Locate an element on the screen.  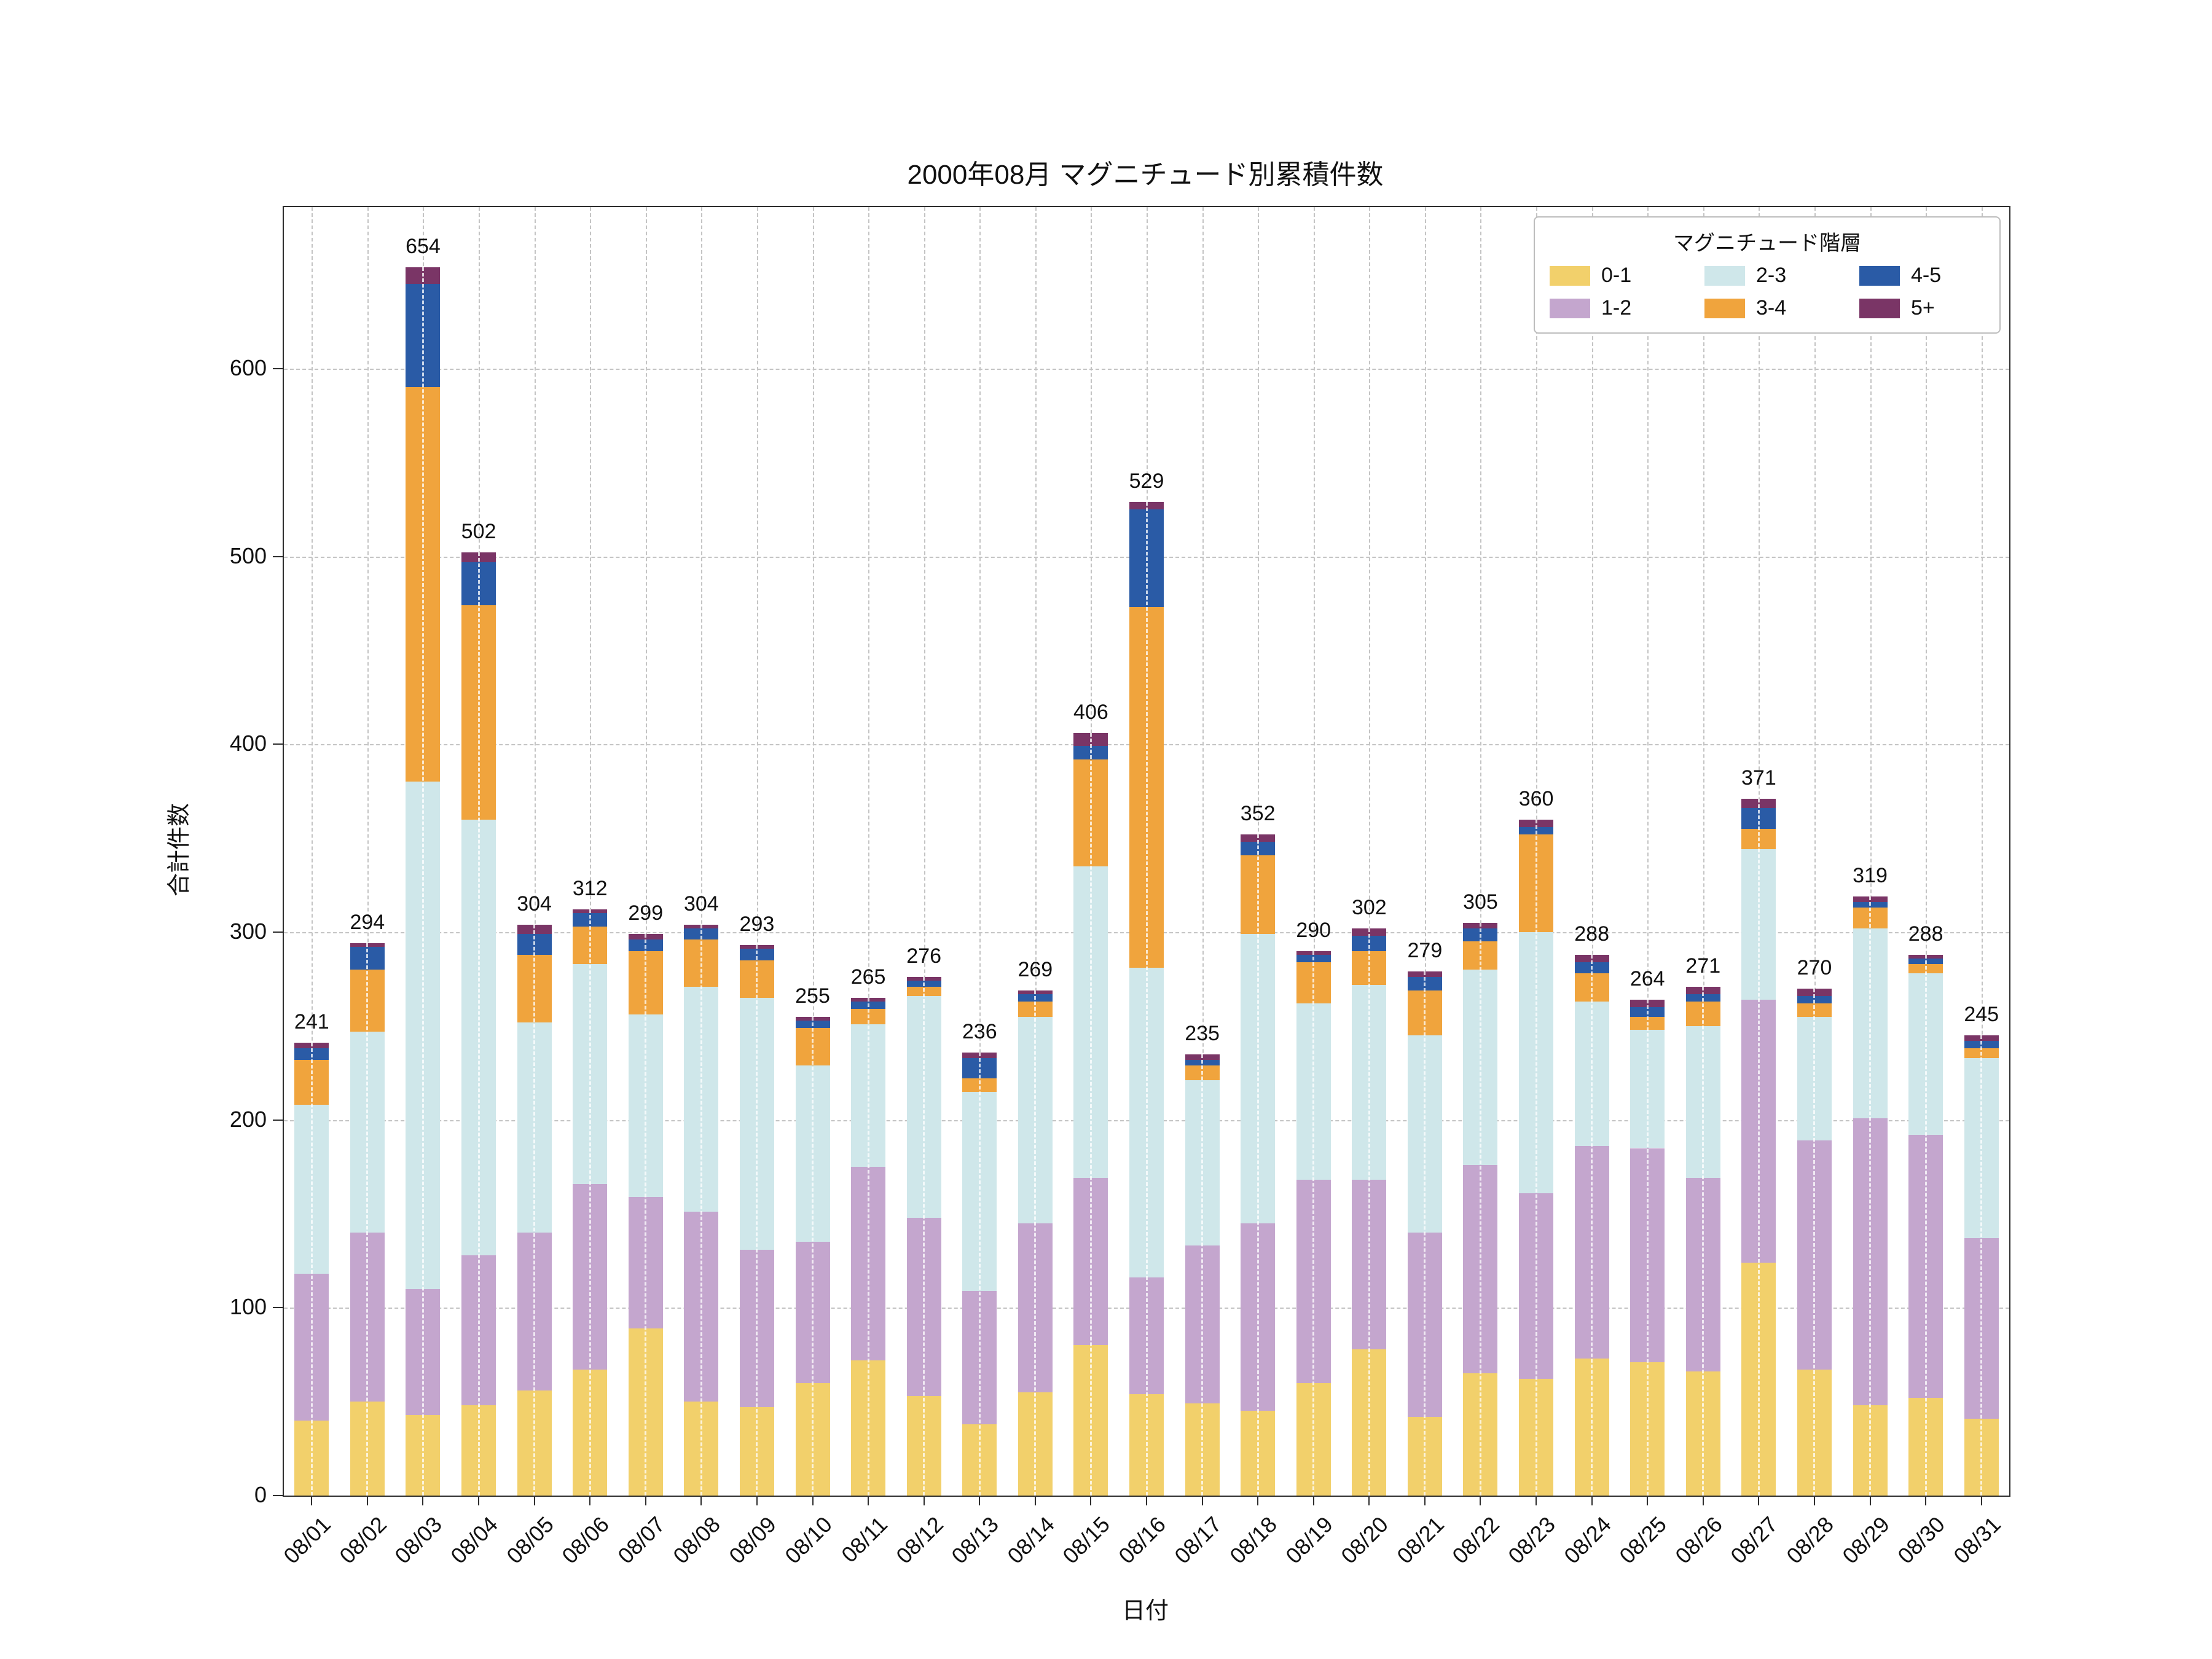
bar-total-label: 235 is located at coordinates (1202, 1033).